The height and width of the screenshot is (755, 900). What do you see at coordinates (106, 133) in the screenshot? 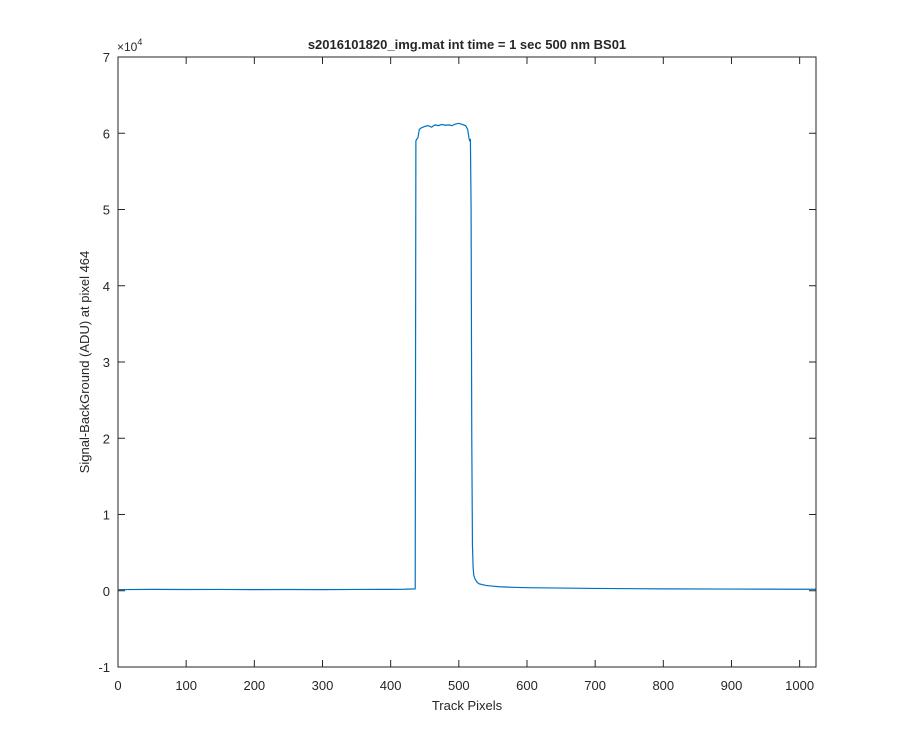
I see `y-tick-label: 6` at bounding box center [106, 133].